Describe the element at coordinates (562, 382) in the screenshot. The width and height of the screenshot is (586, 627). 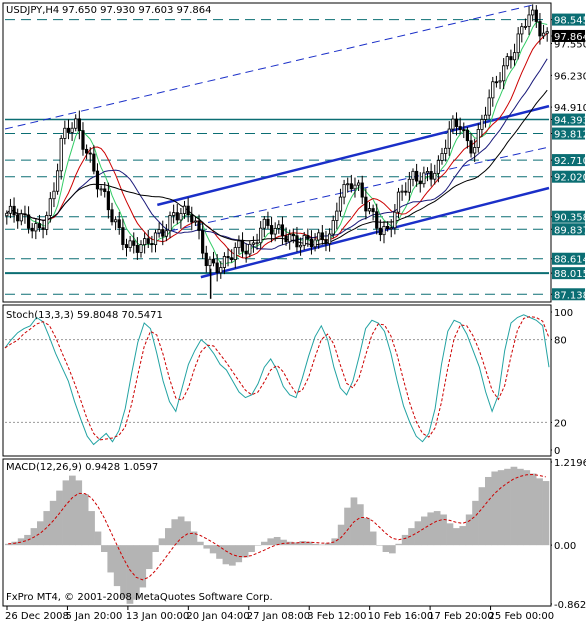
I see `stoch-axis: 100 80 20 0` at that location.